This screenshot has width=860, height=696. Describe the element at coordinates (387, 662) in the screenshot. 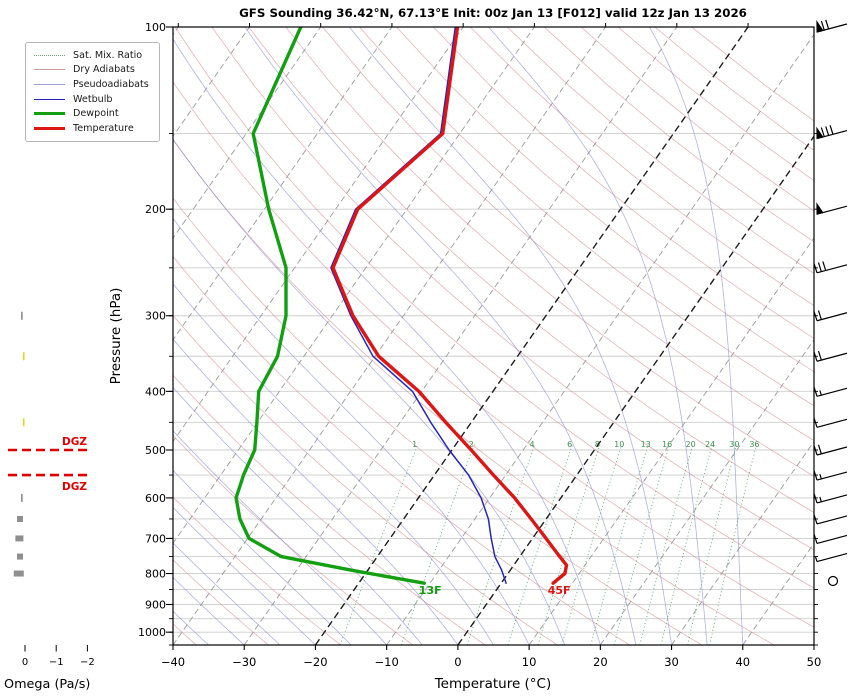

I see `temperature-tick-label: −10` at that location.